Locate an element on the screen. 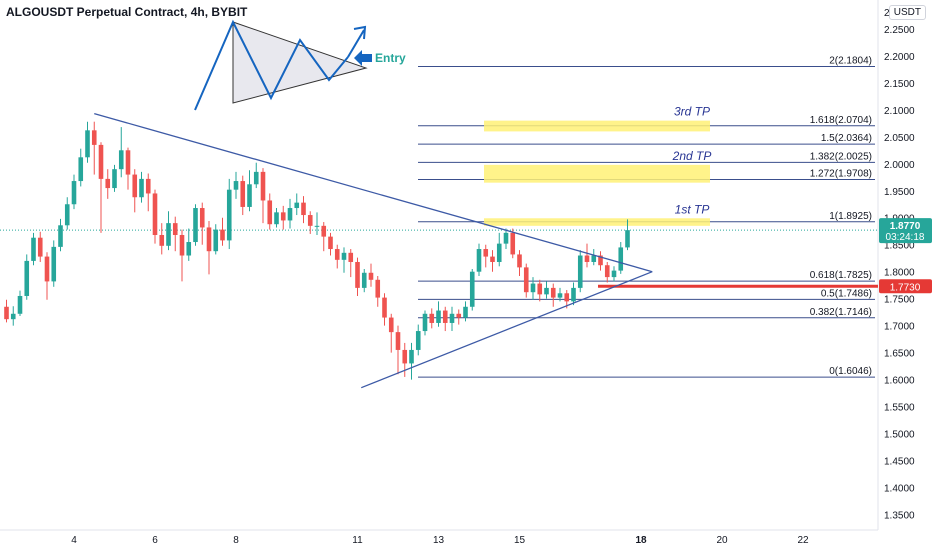 The height and width of the screenshot is (550, 932). sketch-breakout-line is located at coordinates (356, 43).